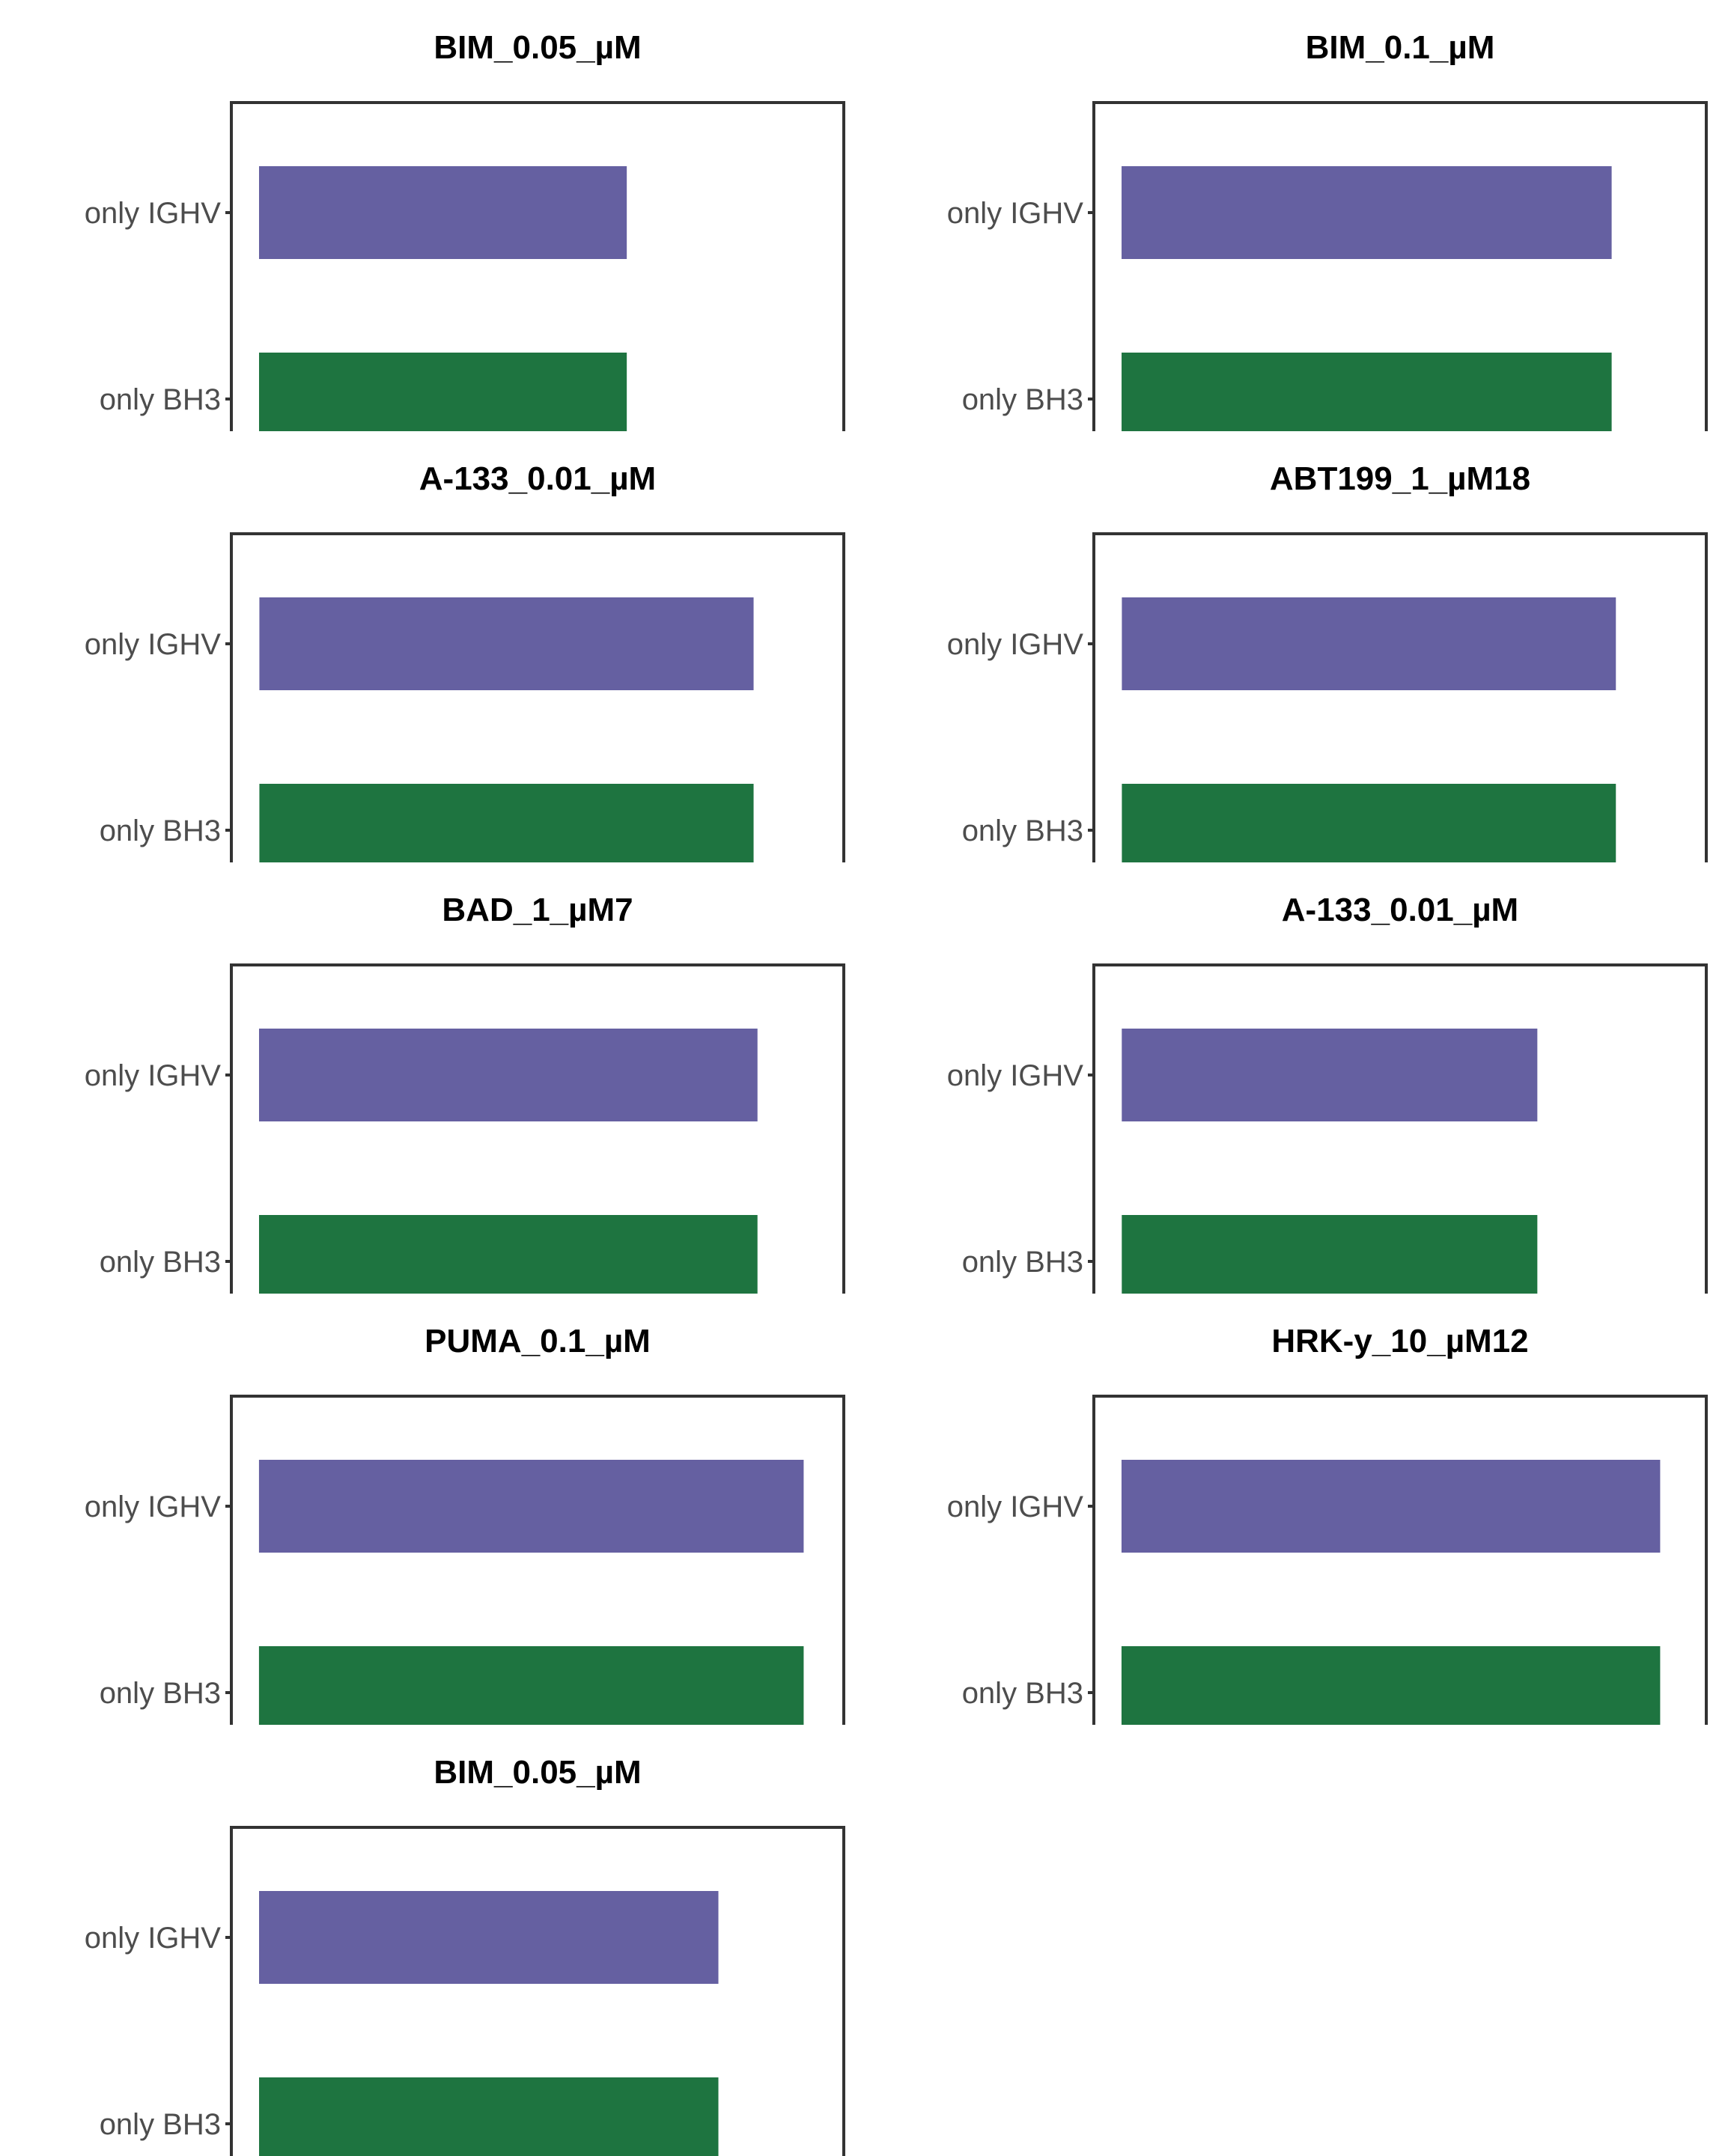 Image resolution: width=1725 pixels, height=2156 pixels. What do you see at coordinates (1400, 47) in the screenshot?
I see `chart-title: BIM_0.1_µM` at bounding box center [1400, 47].